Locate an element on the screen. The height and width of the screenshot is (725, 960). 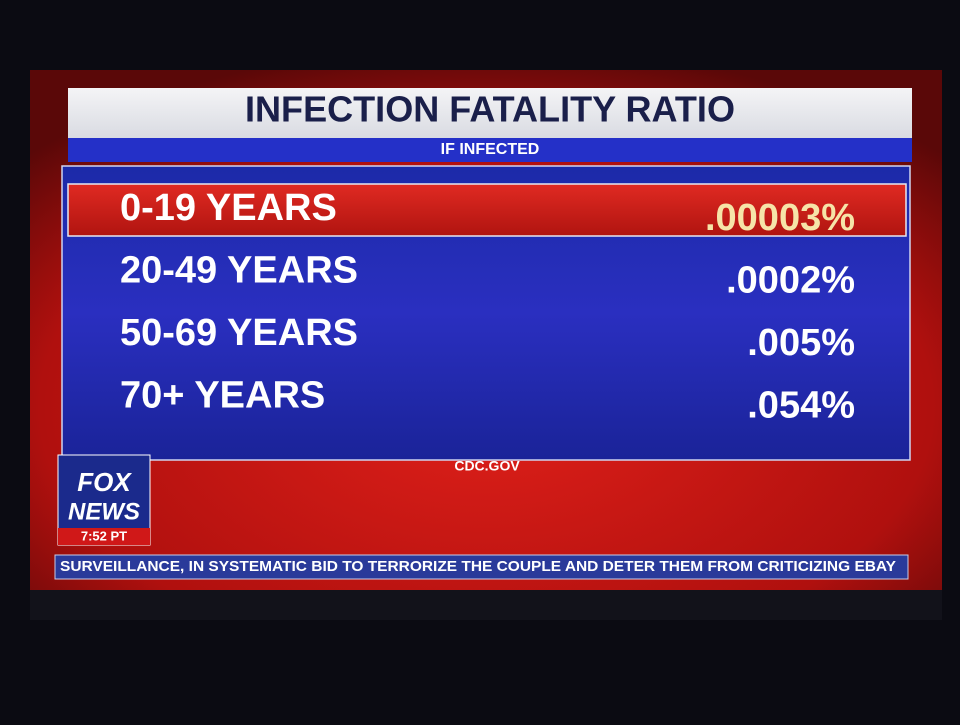
logo: FOX NEWS 7:52 PT is located at coordinates (104, 500).